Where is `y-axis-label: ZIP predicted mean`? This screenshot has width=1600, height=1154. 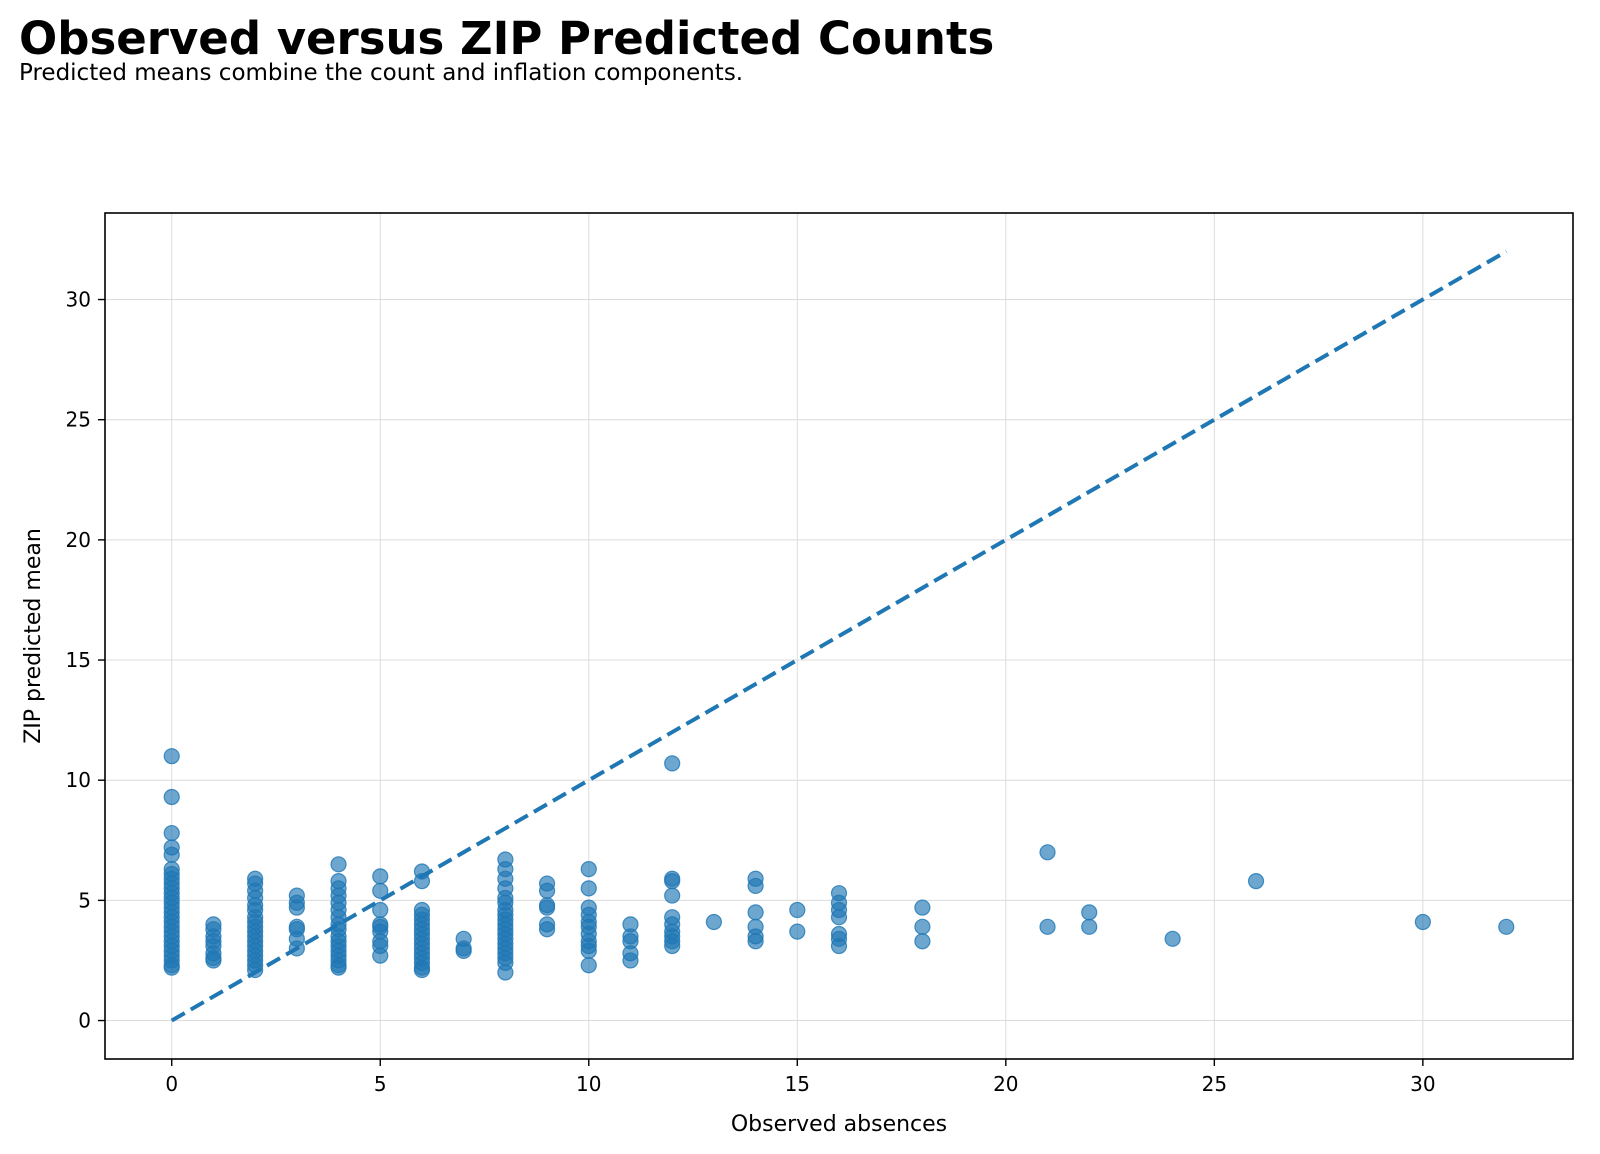 y-axis-label: ZIP predicted mean is located at coordinates (33, 636).